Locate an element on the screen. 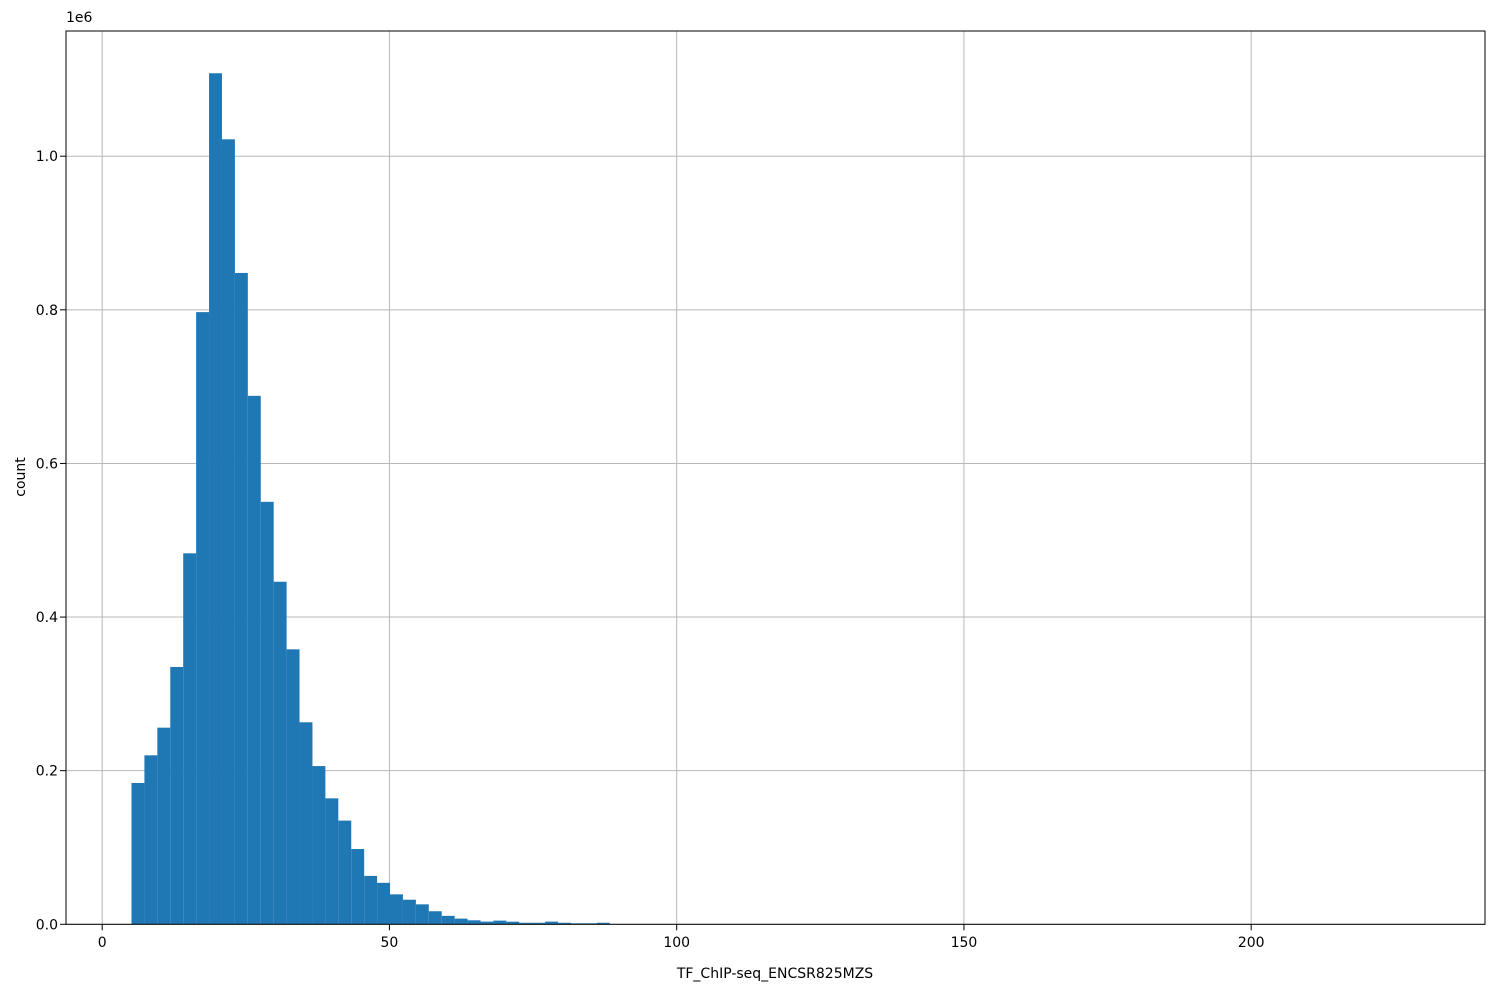 This screenshot has height=1000, width=1500. y-tick-label: 0.0 is located at coordinates (47, 925).